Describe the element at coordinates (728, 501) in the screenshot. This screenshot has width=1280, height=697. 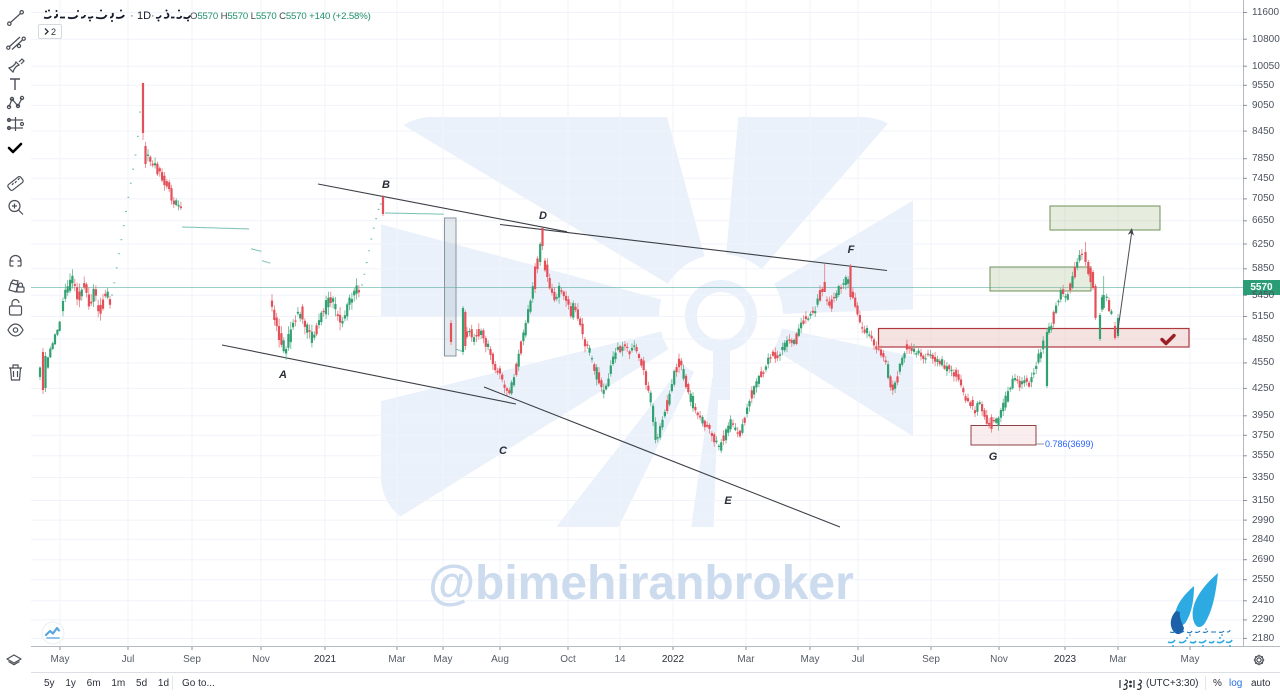
I see `svg-text: E` at that location.